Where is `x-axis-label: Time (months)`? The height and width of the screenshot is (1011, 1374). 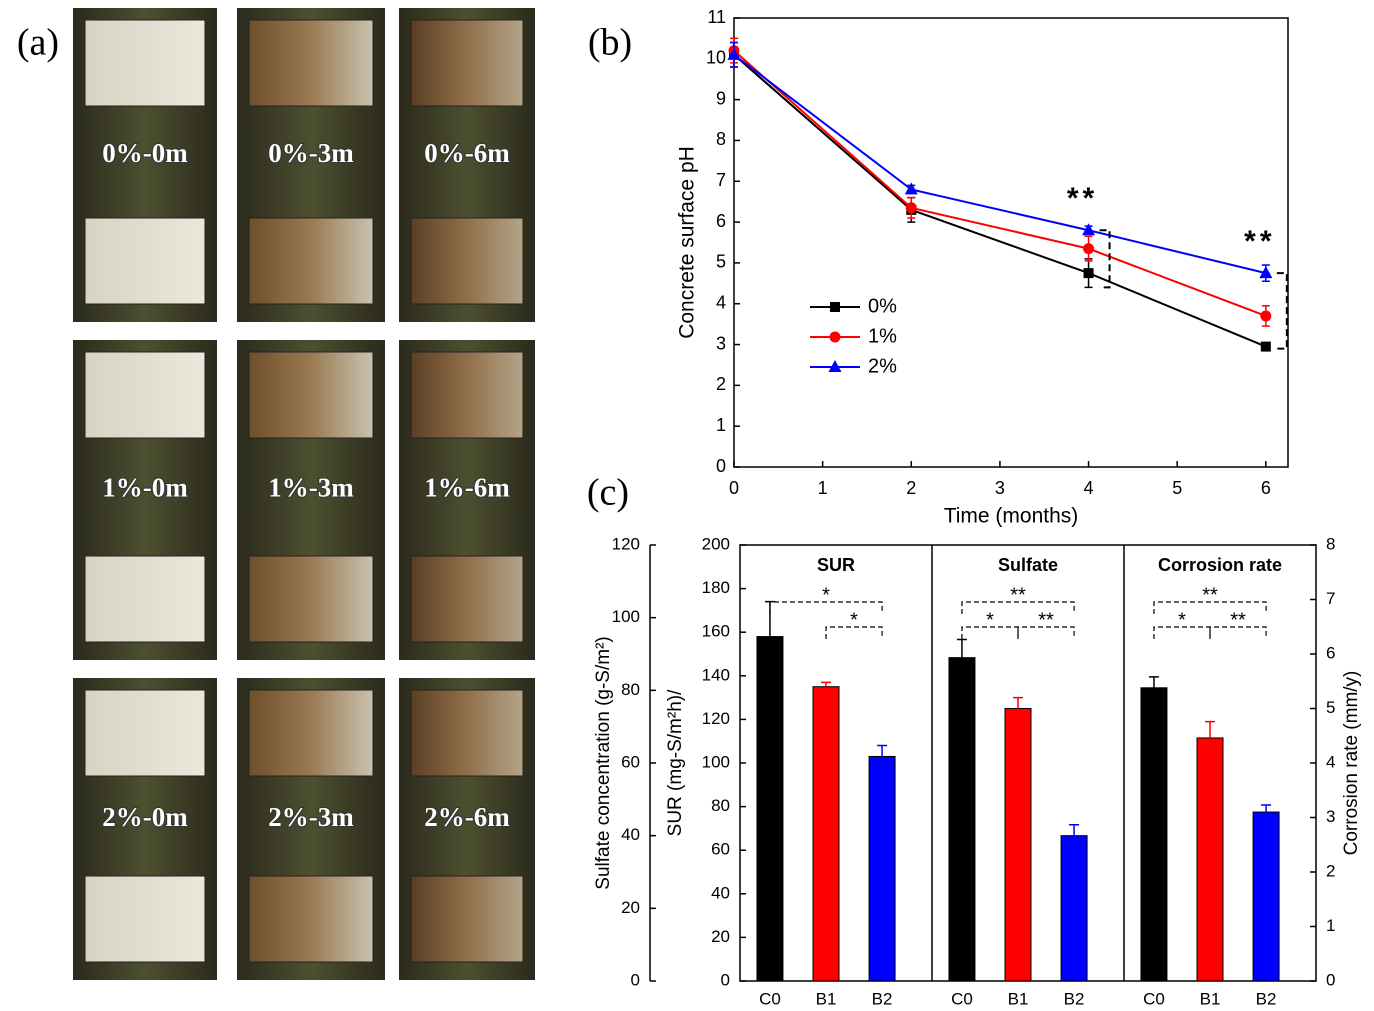 x-axis-label: Time (months) is located at coordinates (1011, 516).